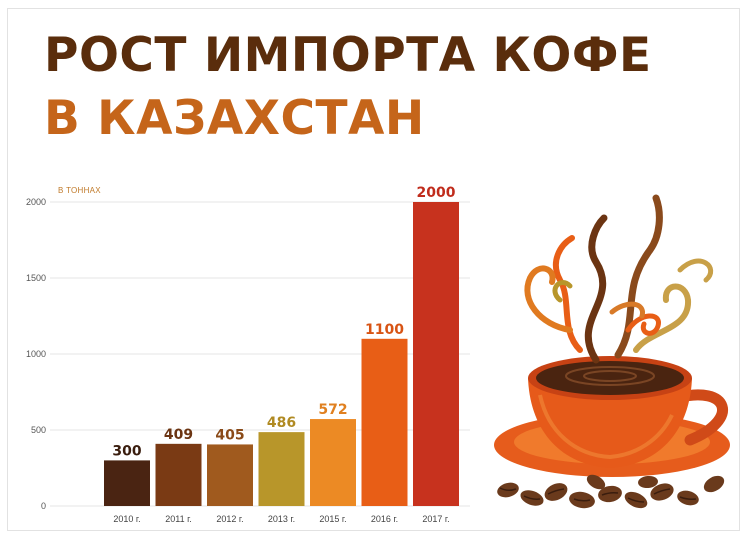 The width and height of the screenshot is (747, 539). Describe the element at coordinates (384, 330) in the screenshot. I see `value-label: 1100` at that location.